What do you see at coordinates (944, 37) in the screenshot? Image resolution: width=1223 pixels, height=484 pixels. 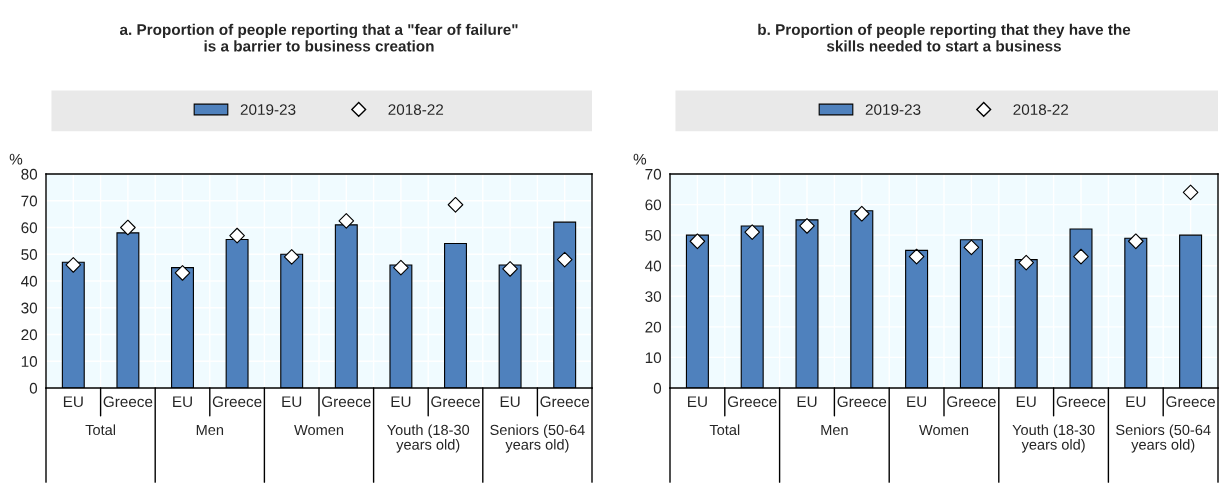 I see `chart-title: b. Proportion of people reporting that they have the skills needed to start a business` at bounding box center [944, 37].